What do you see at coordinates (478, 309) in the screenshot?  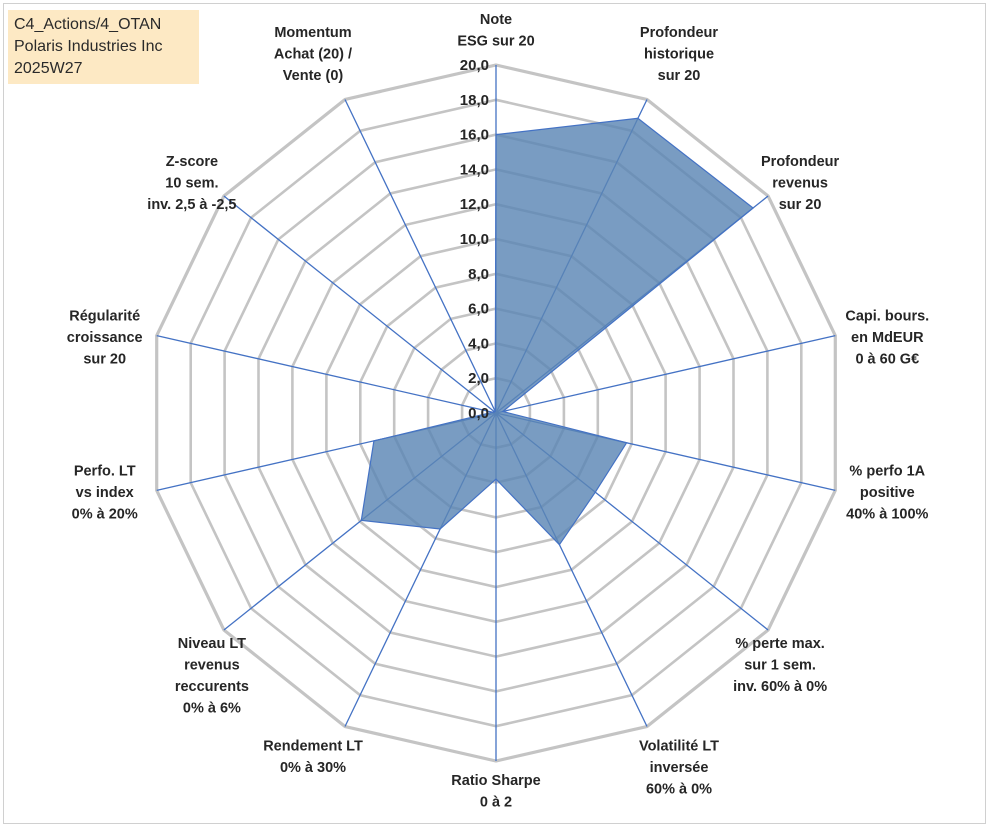 I see `tick-label-3: 6,0` at bounding box center [478, 309].